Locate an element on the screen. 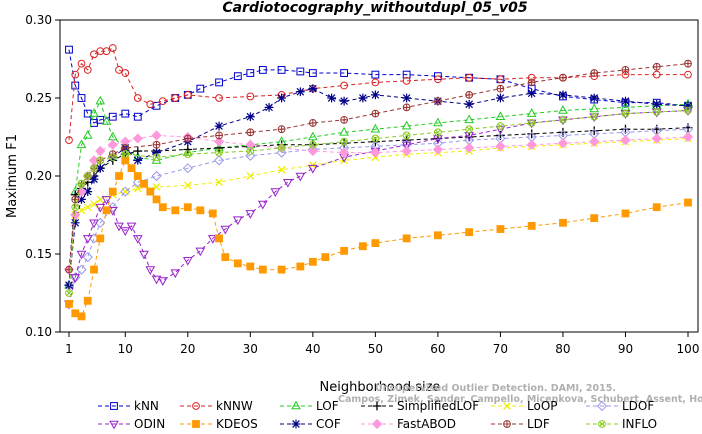 The width and height of the screenshot is (702, 434). x-tick-label-7: 70 is located at coordinates (500, 349).